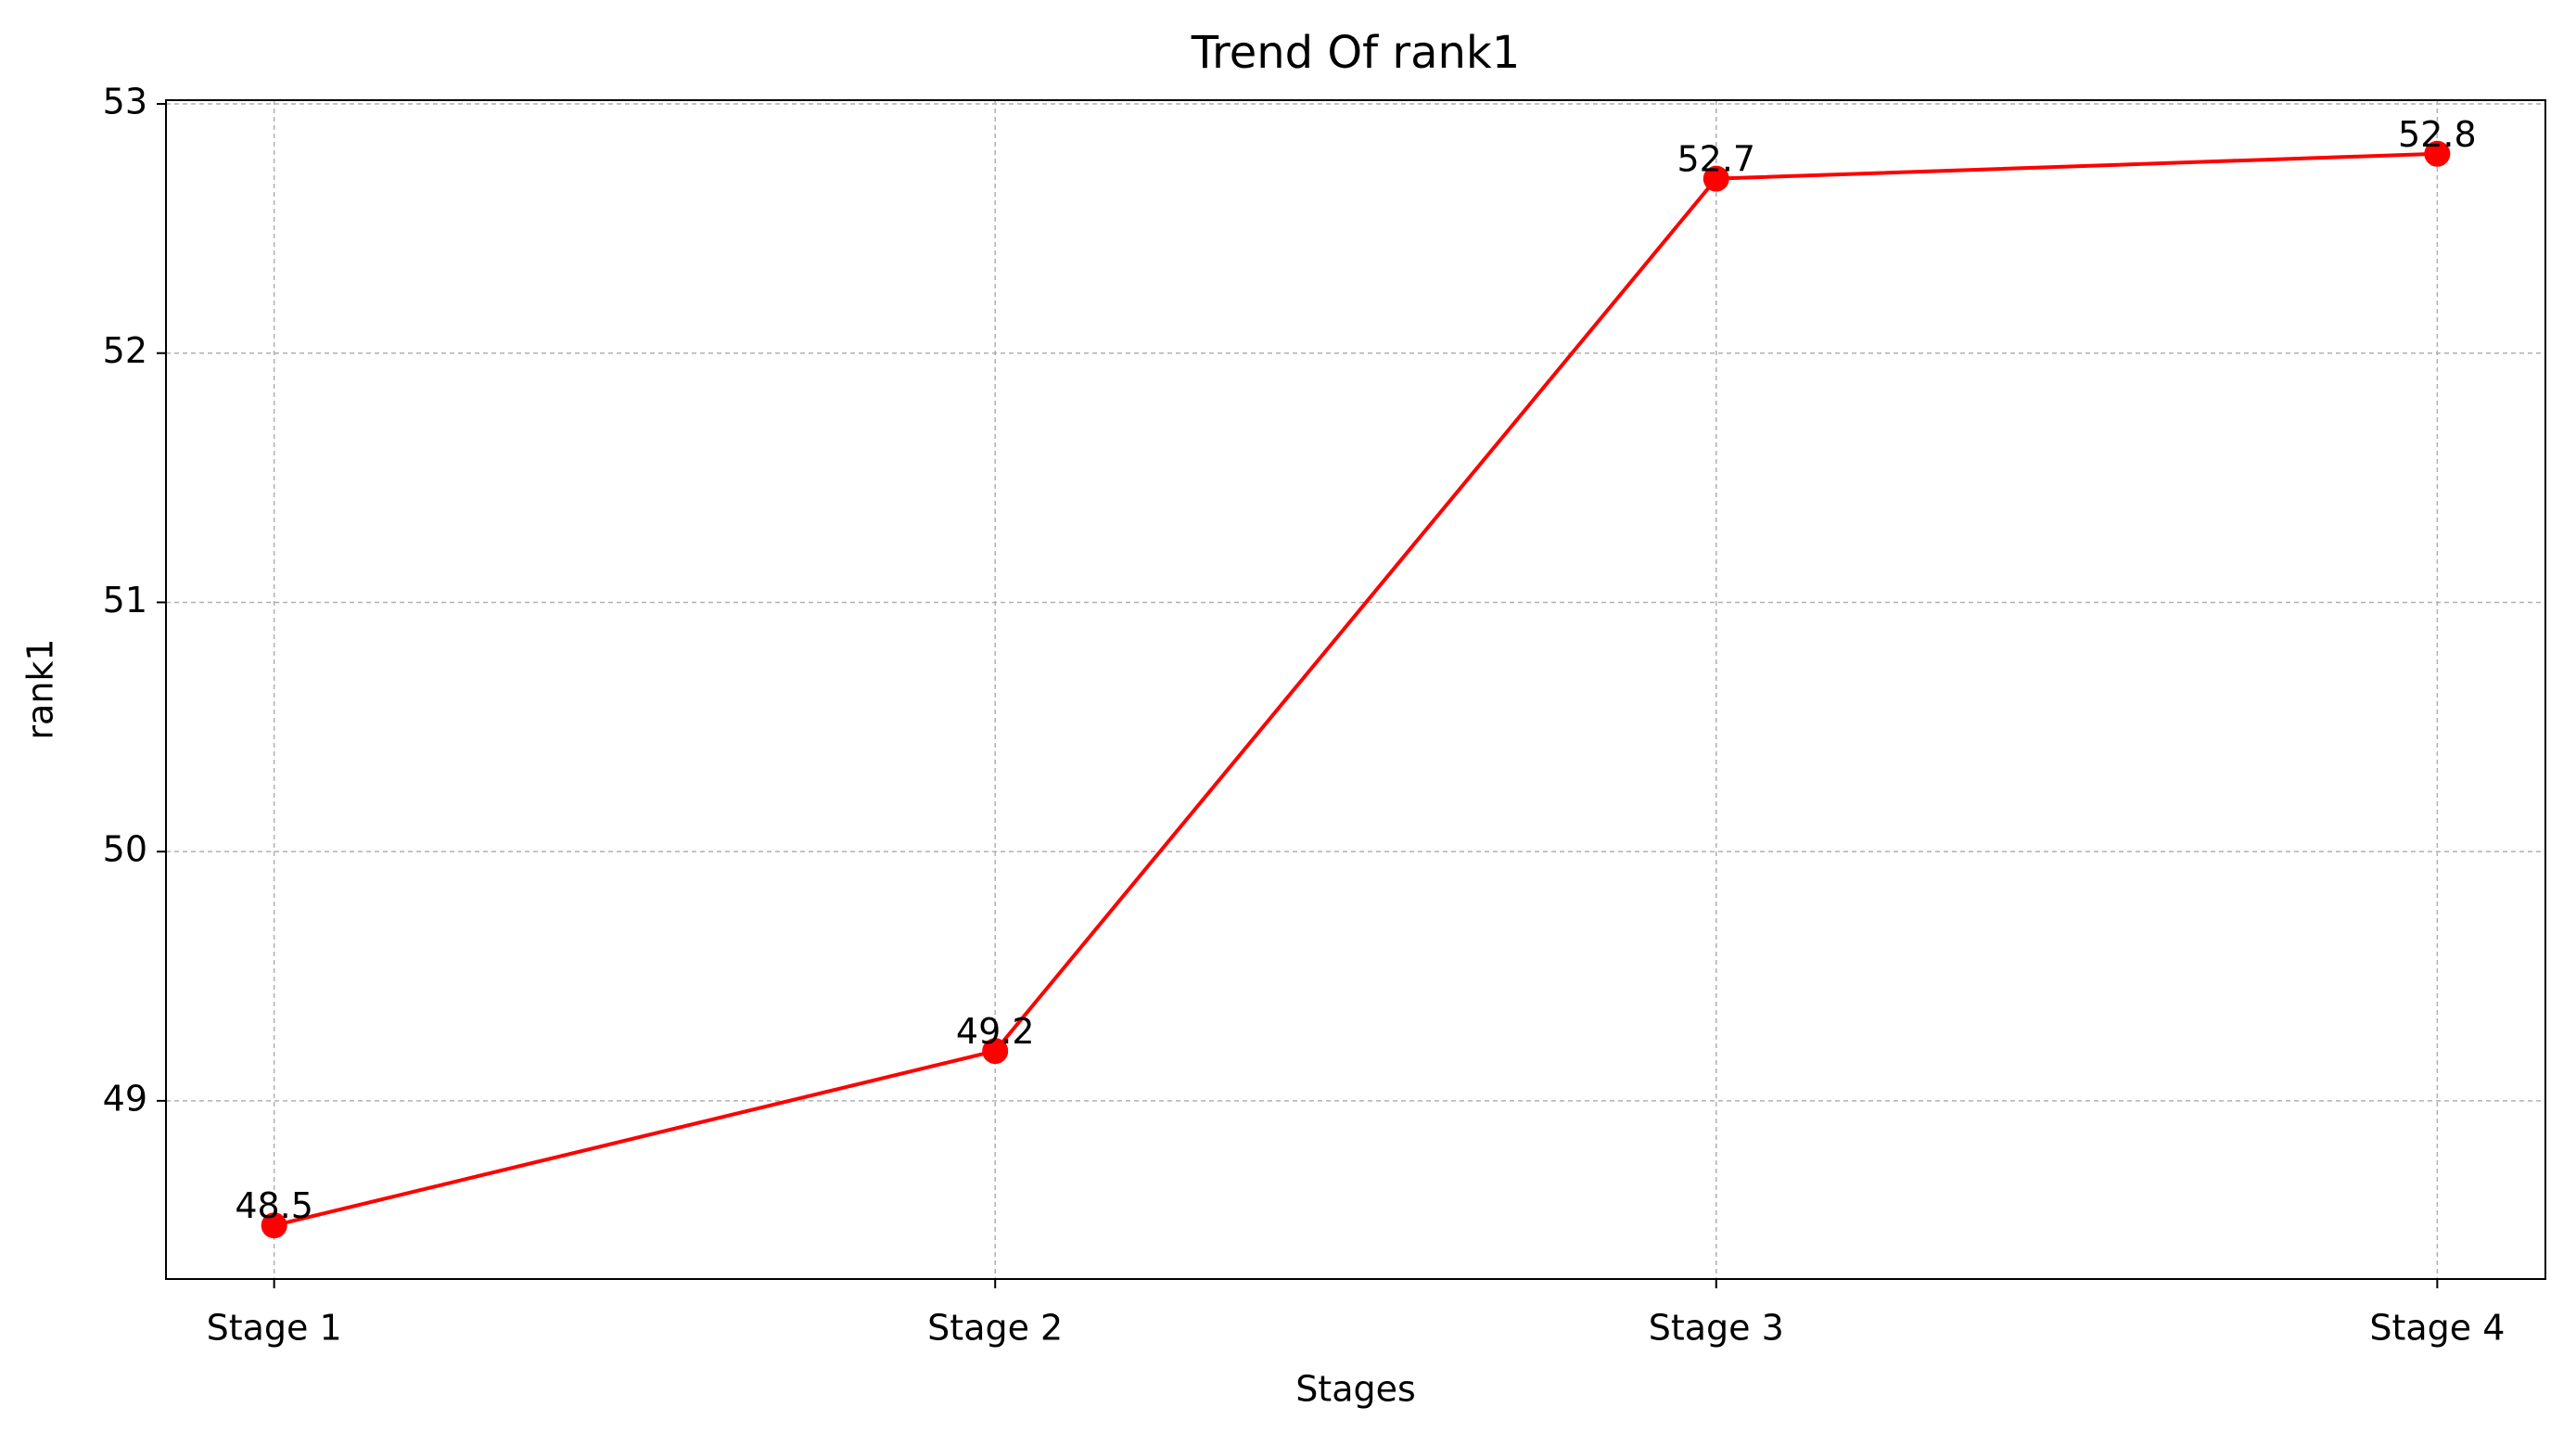 This screenshot has width=2576, height=1433. I want to click on y-axis-label: rank1, so click(41, 688).